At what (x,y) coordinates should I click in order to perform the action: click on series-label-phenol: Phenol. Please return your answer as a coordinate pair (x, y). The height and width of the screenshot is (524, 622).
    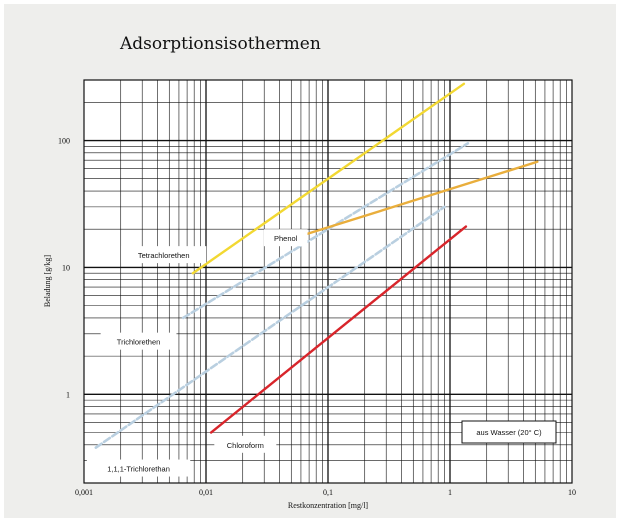
    Looking at the image, I should click on (286, 238).